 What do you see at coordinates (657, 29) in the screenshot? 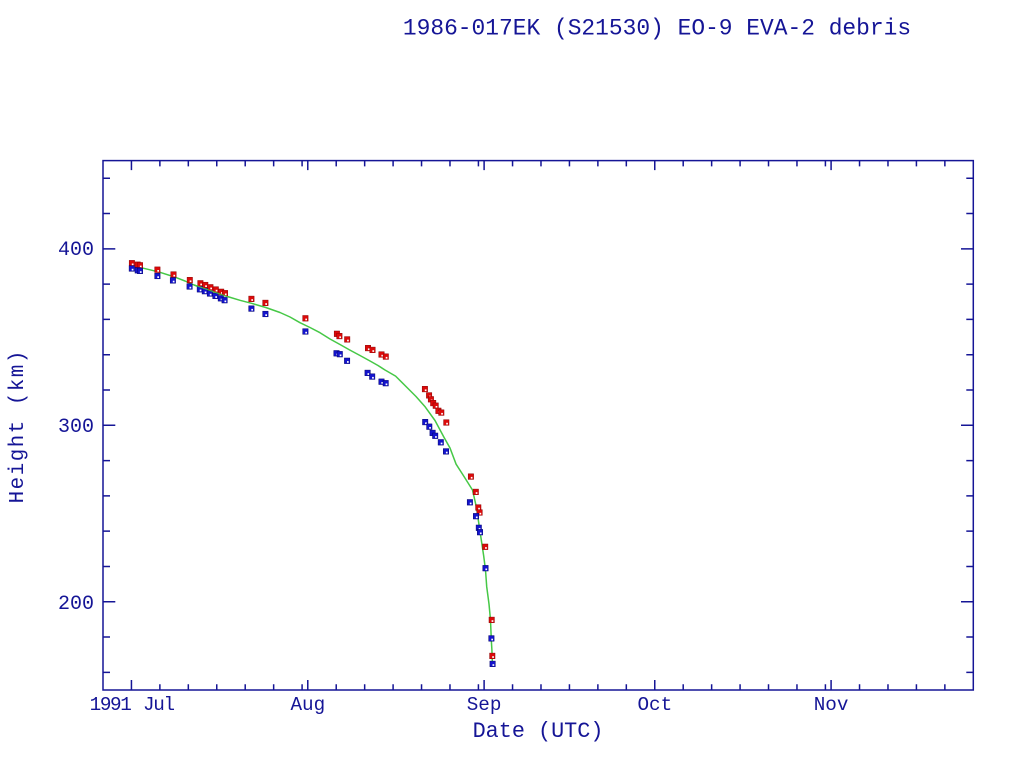
I see `svg-text:1986-017EK (S21530) EO-9 EVA-2: 1986-017EK (S21530) EO-9 EVA-2 debris` at bounding box center [657, 29].